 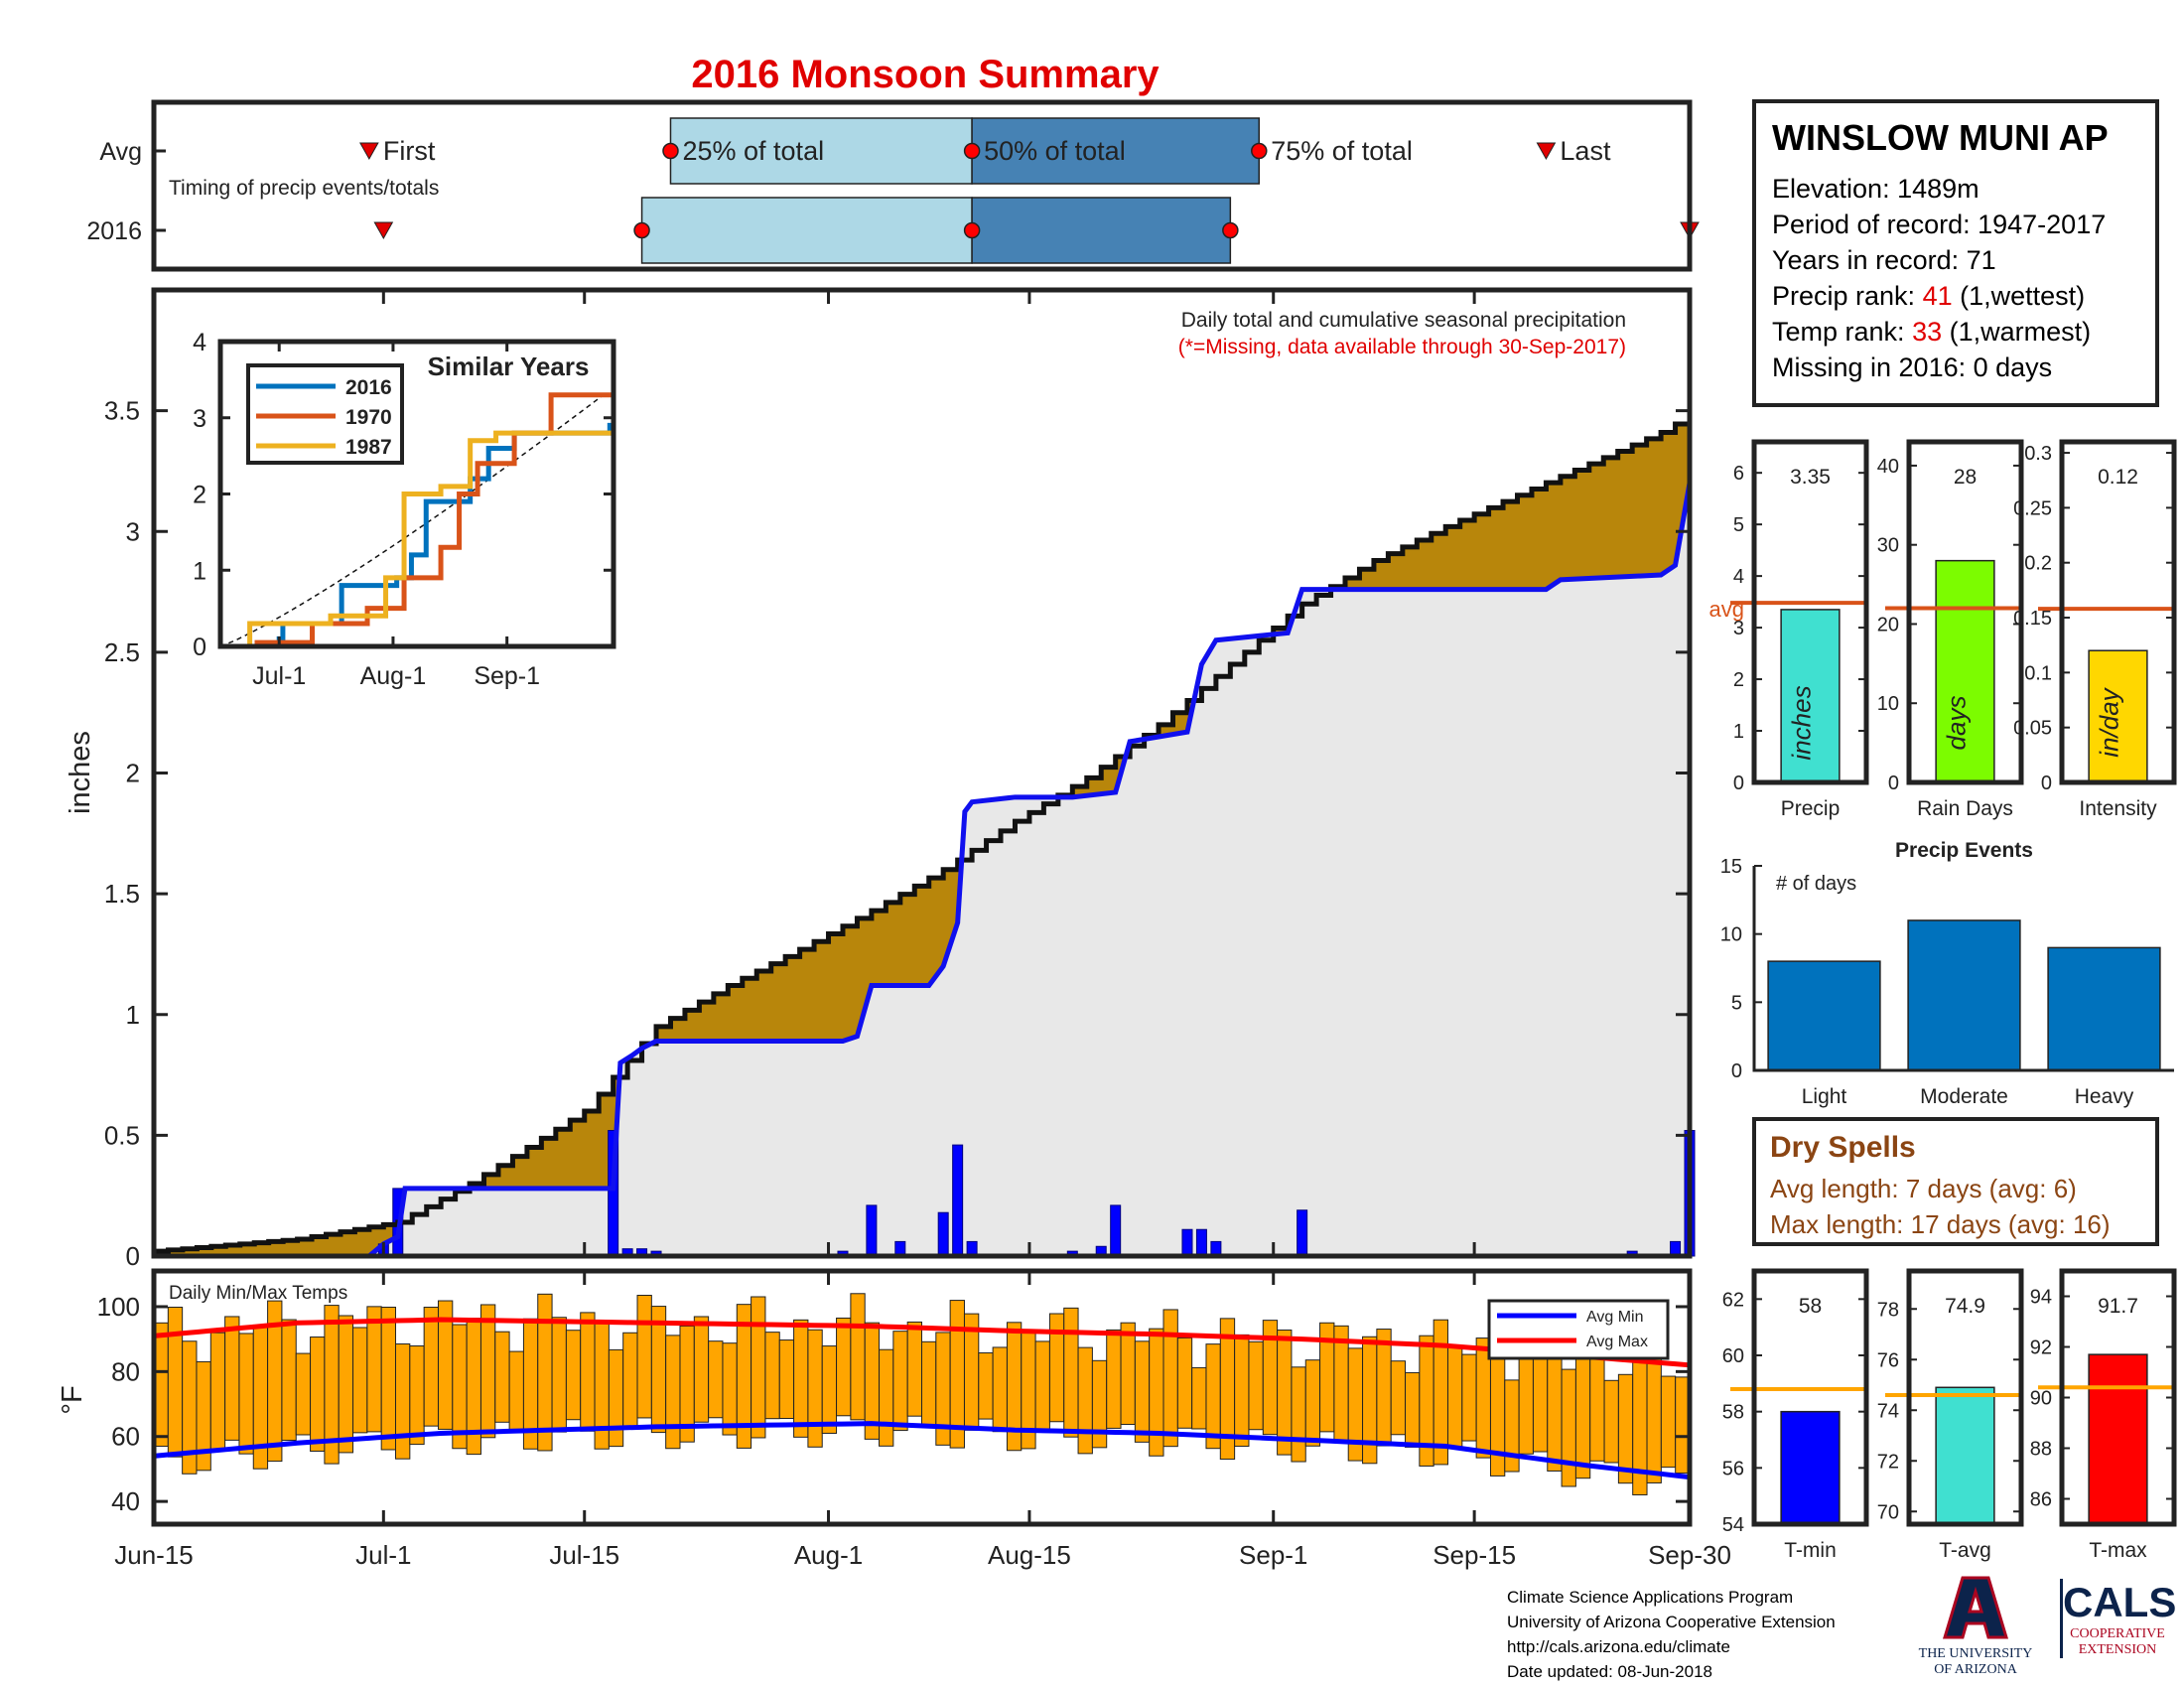 I want to click on footer-date: Date updated: 08-Jun-2018, so click(x=1609, y=1671).